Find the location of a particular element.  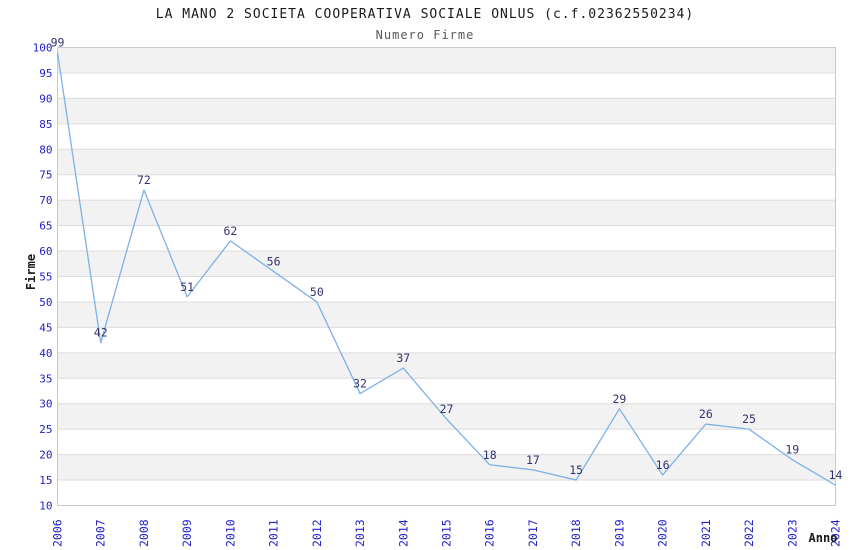

x-tick-label: 2017 is located at coordinates (533, 533).